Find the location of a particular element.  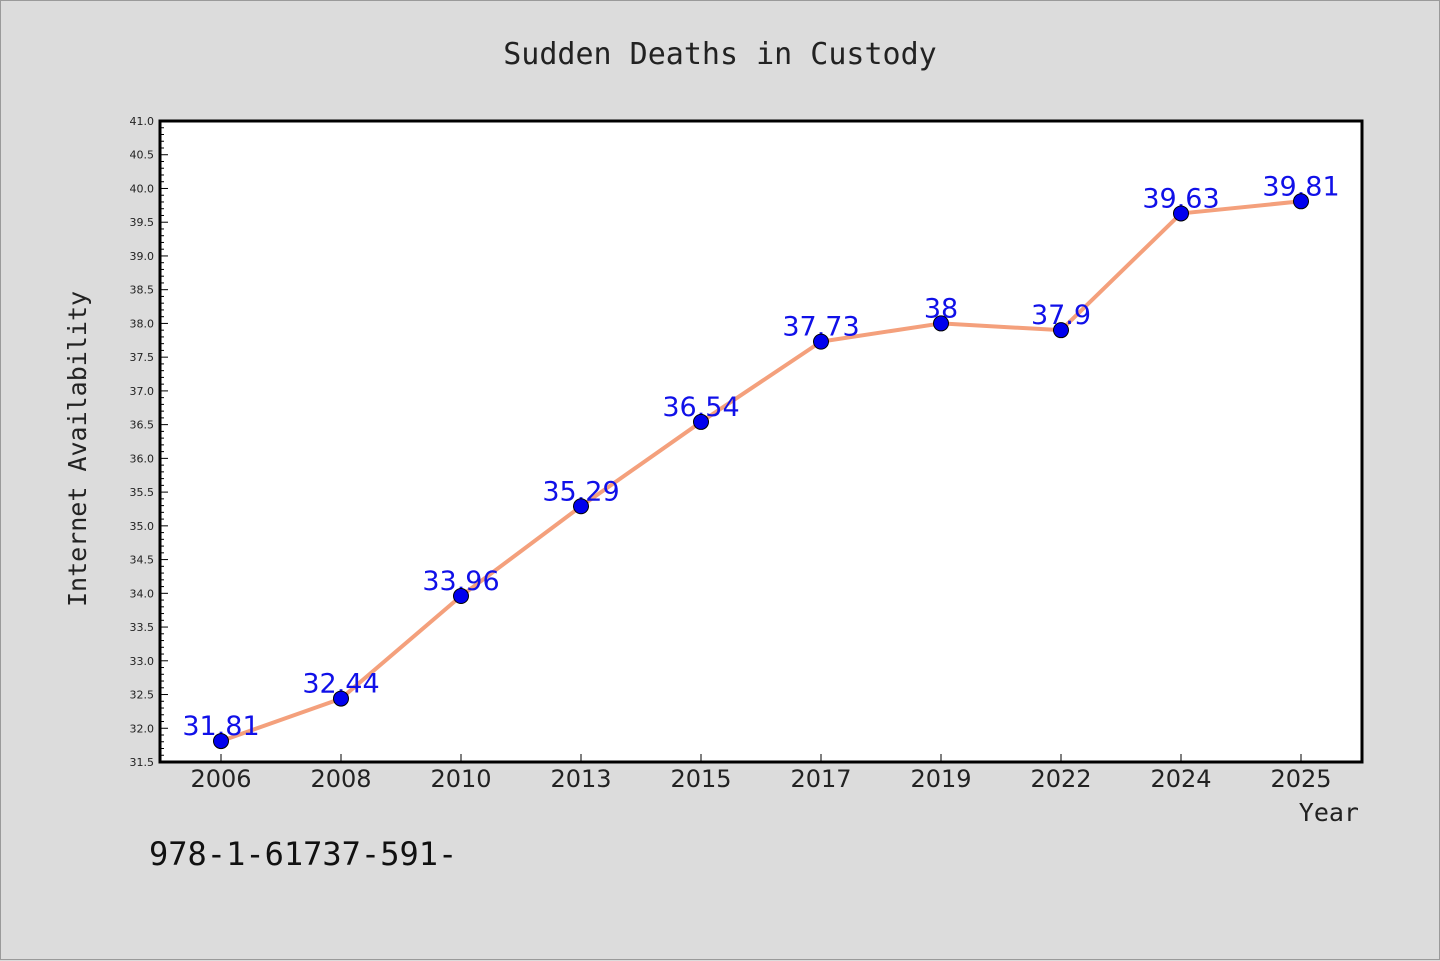

y-tick-label: 35.5 is located at coordinates (142, 492).